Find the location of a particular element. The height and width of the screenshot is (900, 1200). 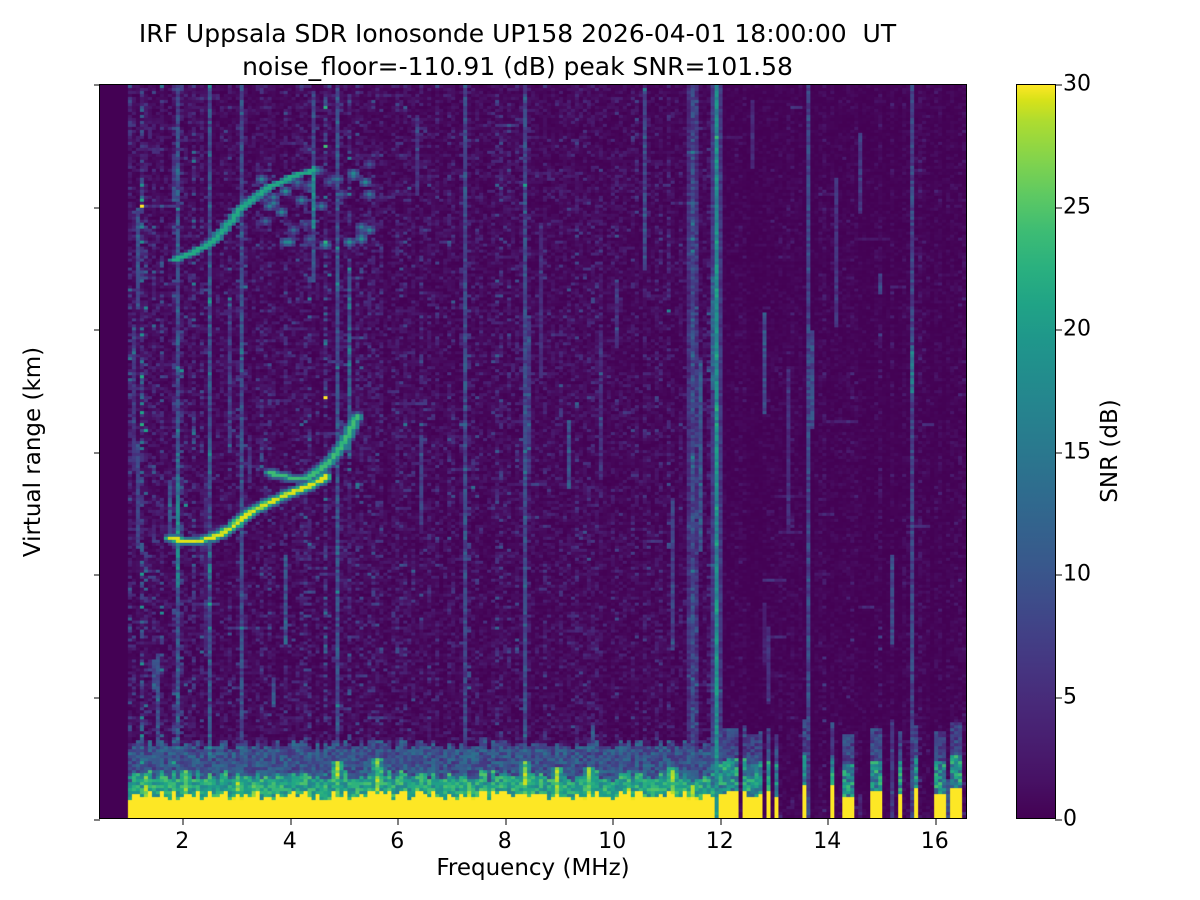

colorbar-tick-label: 0 is located at coordinates (1070, 819).